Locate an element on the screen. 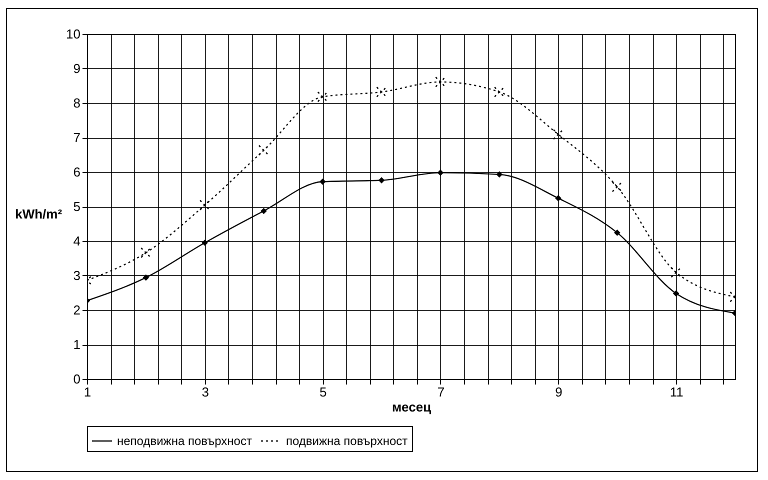 The height and width of the screenshot is (480, 768). y-tick-label: 6 is located at coordinates (76, 172).